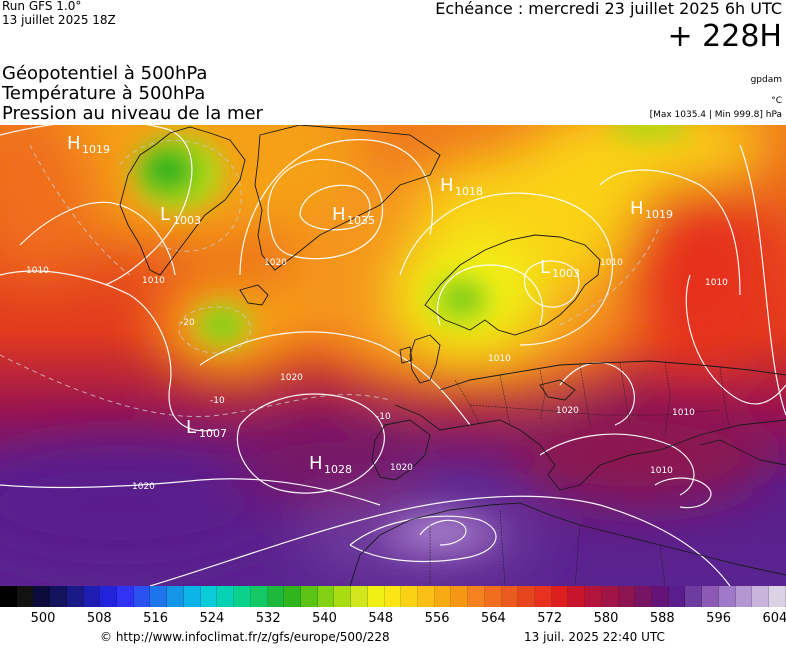 The image size is (786, 648). I want to click on pressure-center-high-2: H 1035, so click(353, 215).